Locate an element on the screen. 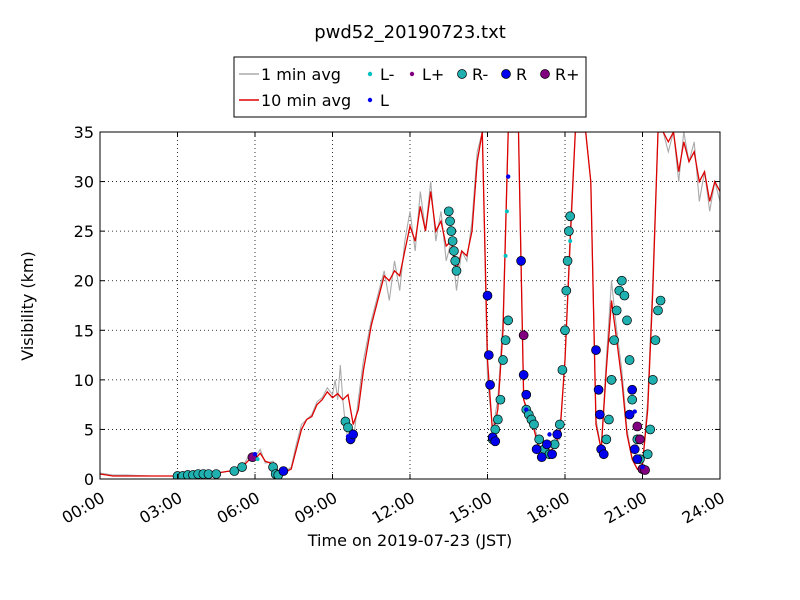 This screenshot has width=800, height=600. legend-box is located at coordinates (410, 87).